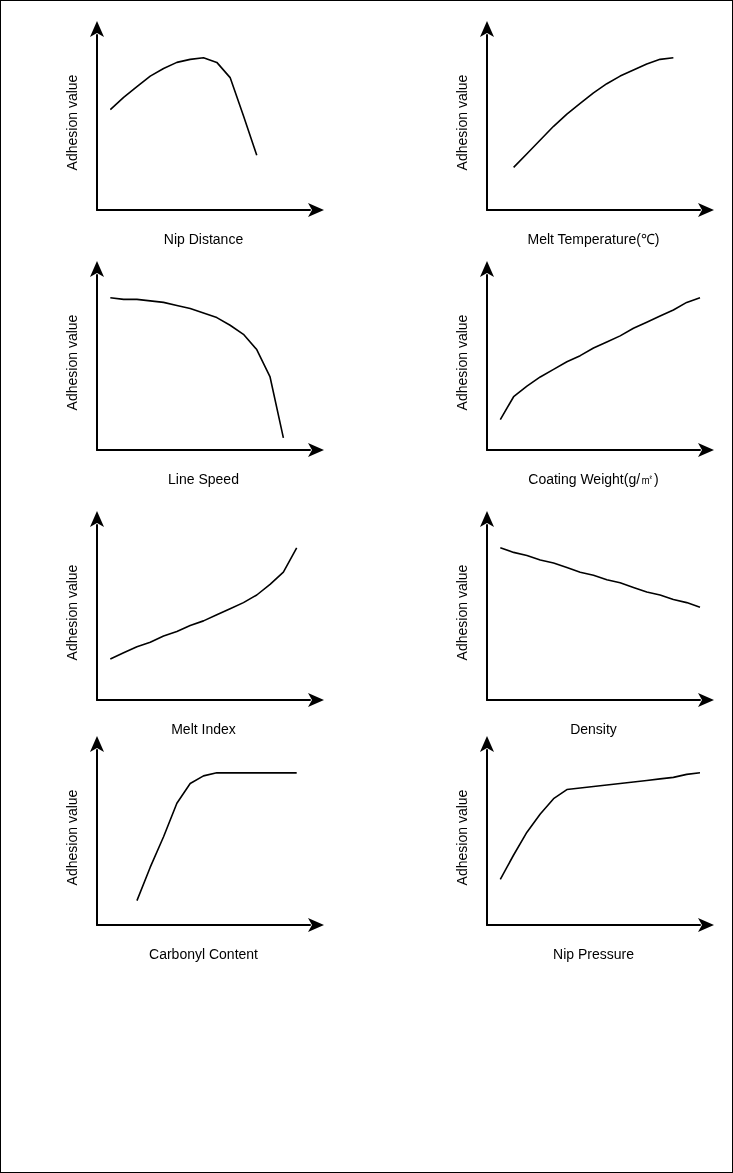 The image size is (733, 1173). Describe the element at coordinates (204, 954) in the screenshot. I see `x-axis-title: Carbonyl Content` at that location.